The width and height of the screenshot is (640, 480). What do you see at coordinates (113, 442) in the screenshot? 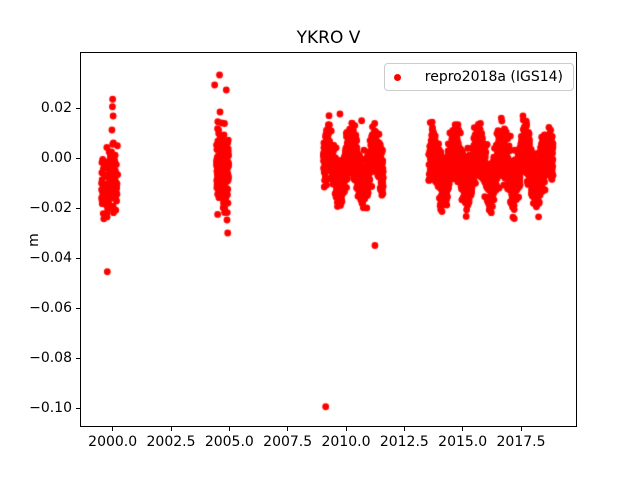
I see `x-tick-label: 2000.0` at bounding box center [113, 442].